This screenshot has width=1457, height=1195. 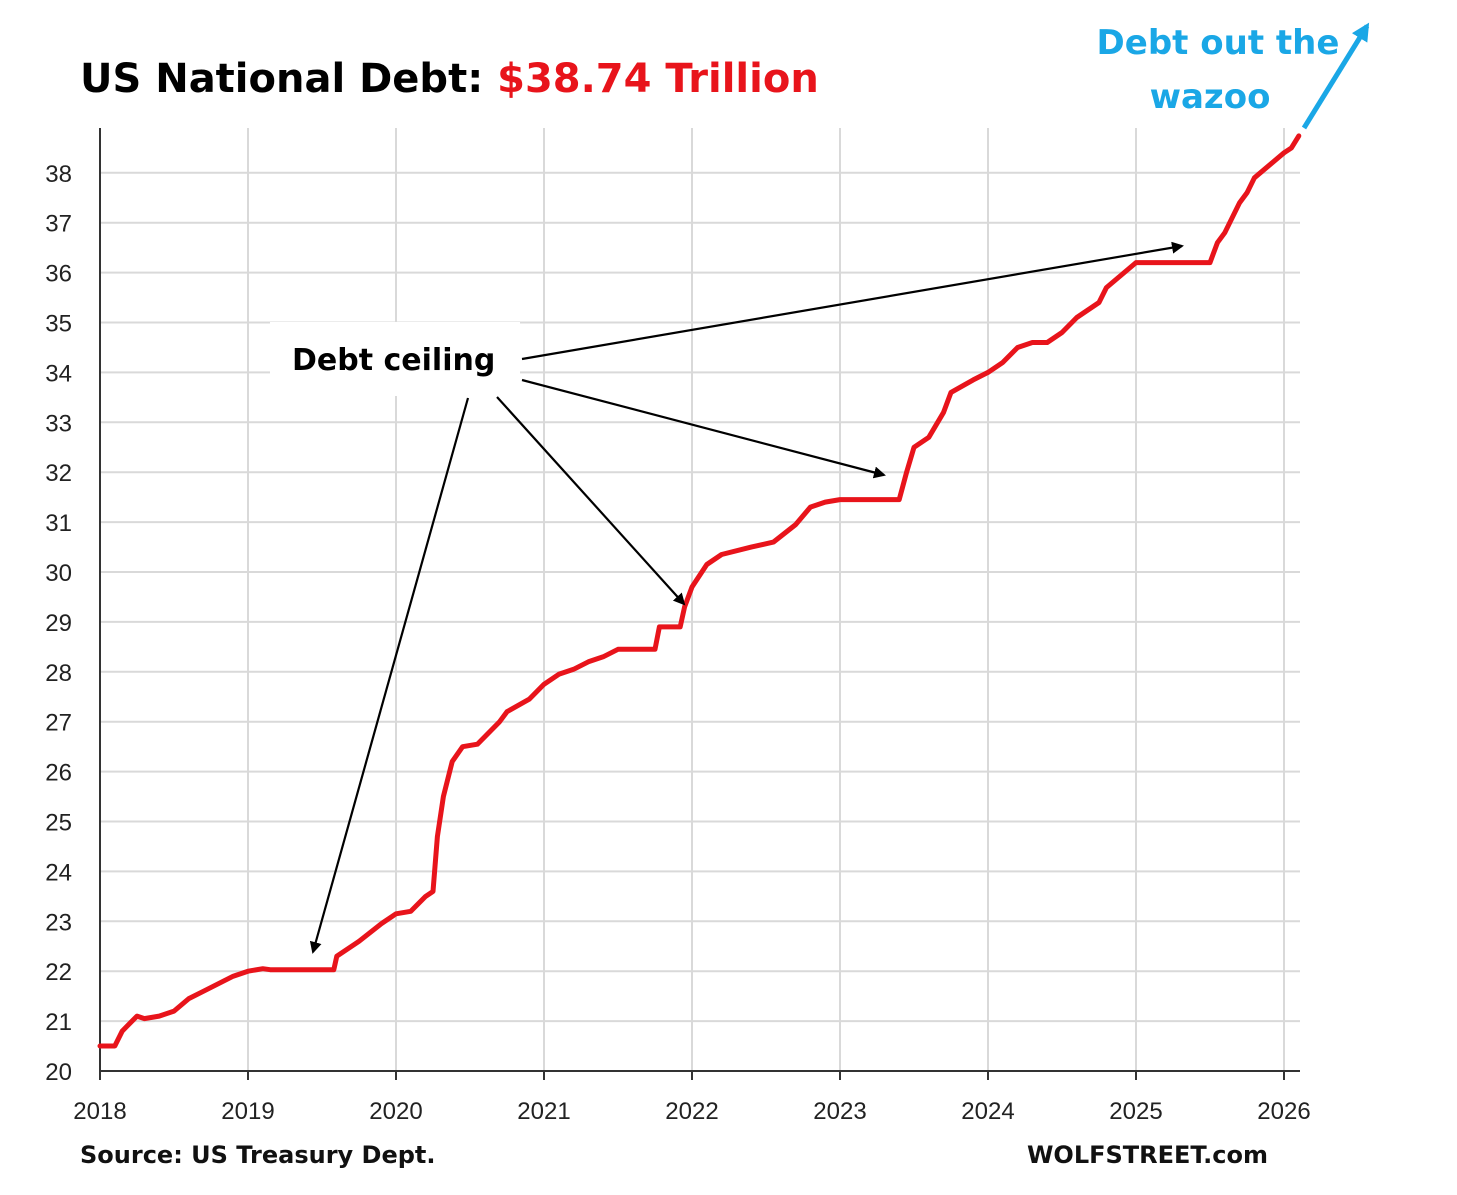 I want to click on y-tick-label-24: 24, so click(x=58, y=872).